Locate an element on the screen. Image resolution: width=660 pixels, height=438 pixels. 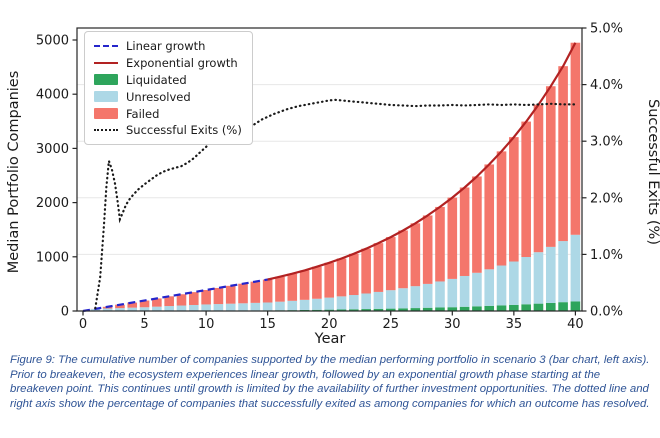
legend-label: Successful Exits (%) is located at coordinates (184, 130).